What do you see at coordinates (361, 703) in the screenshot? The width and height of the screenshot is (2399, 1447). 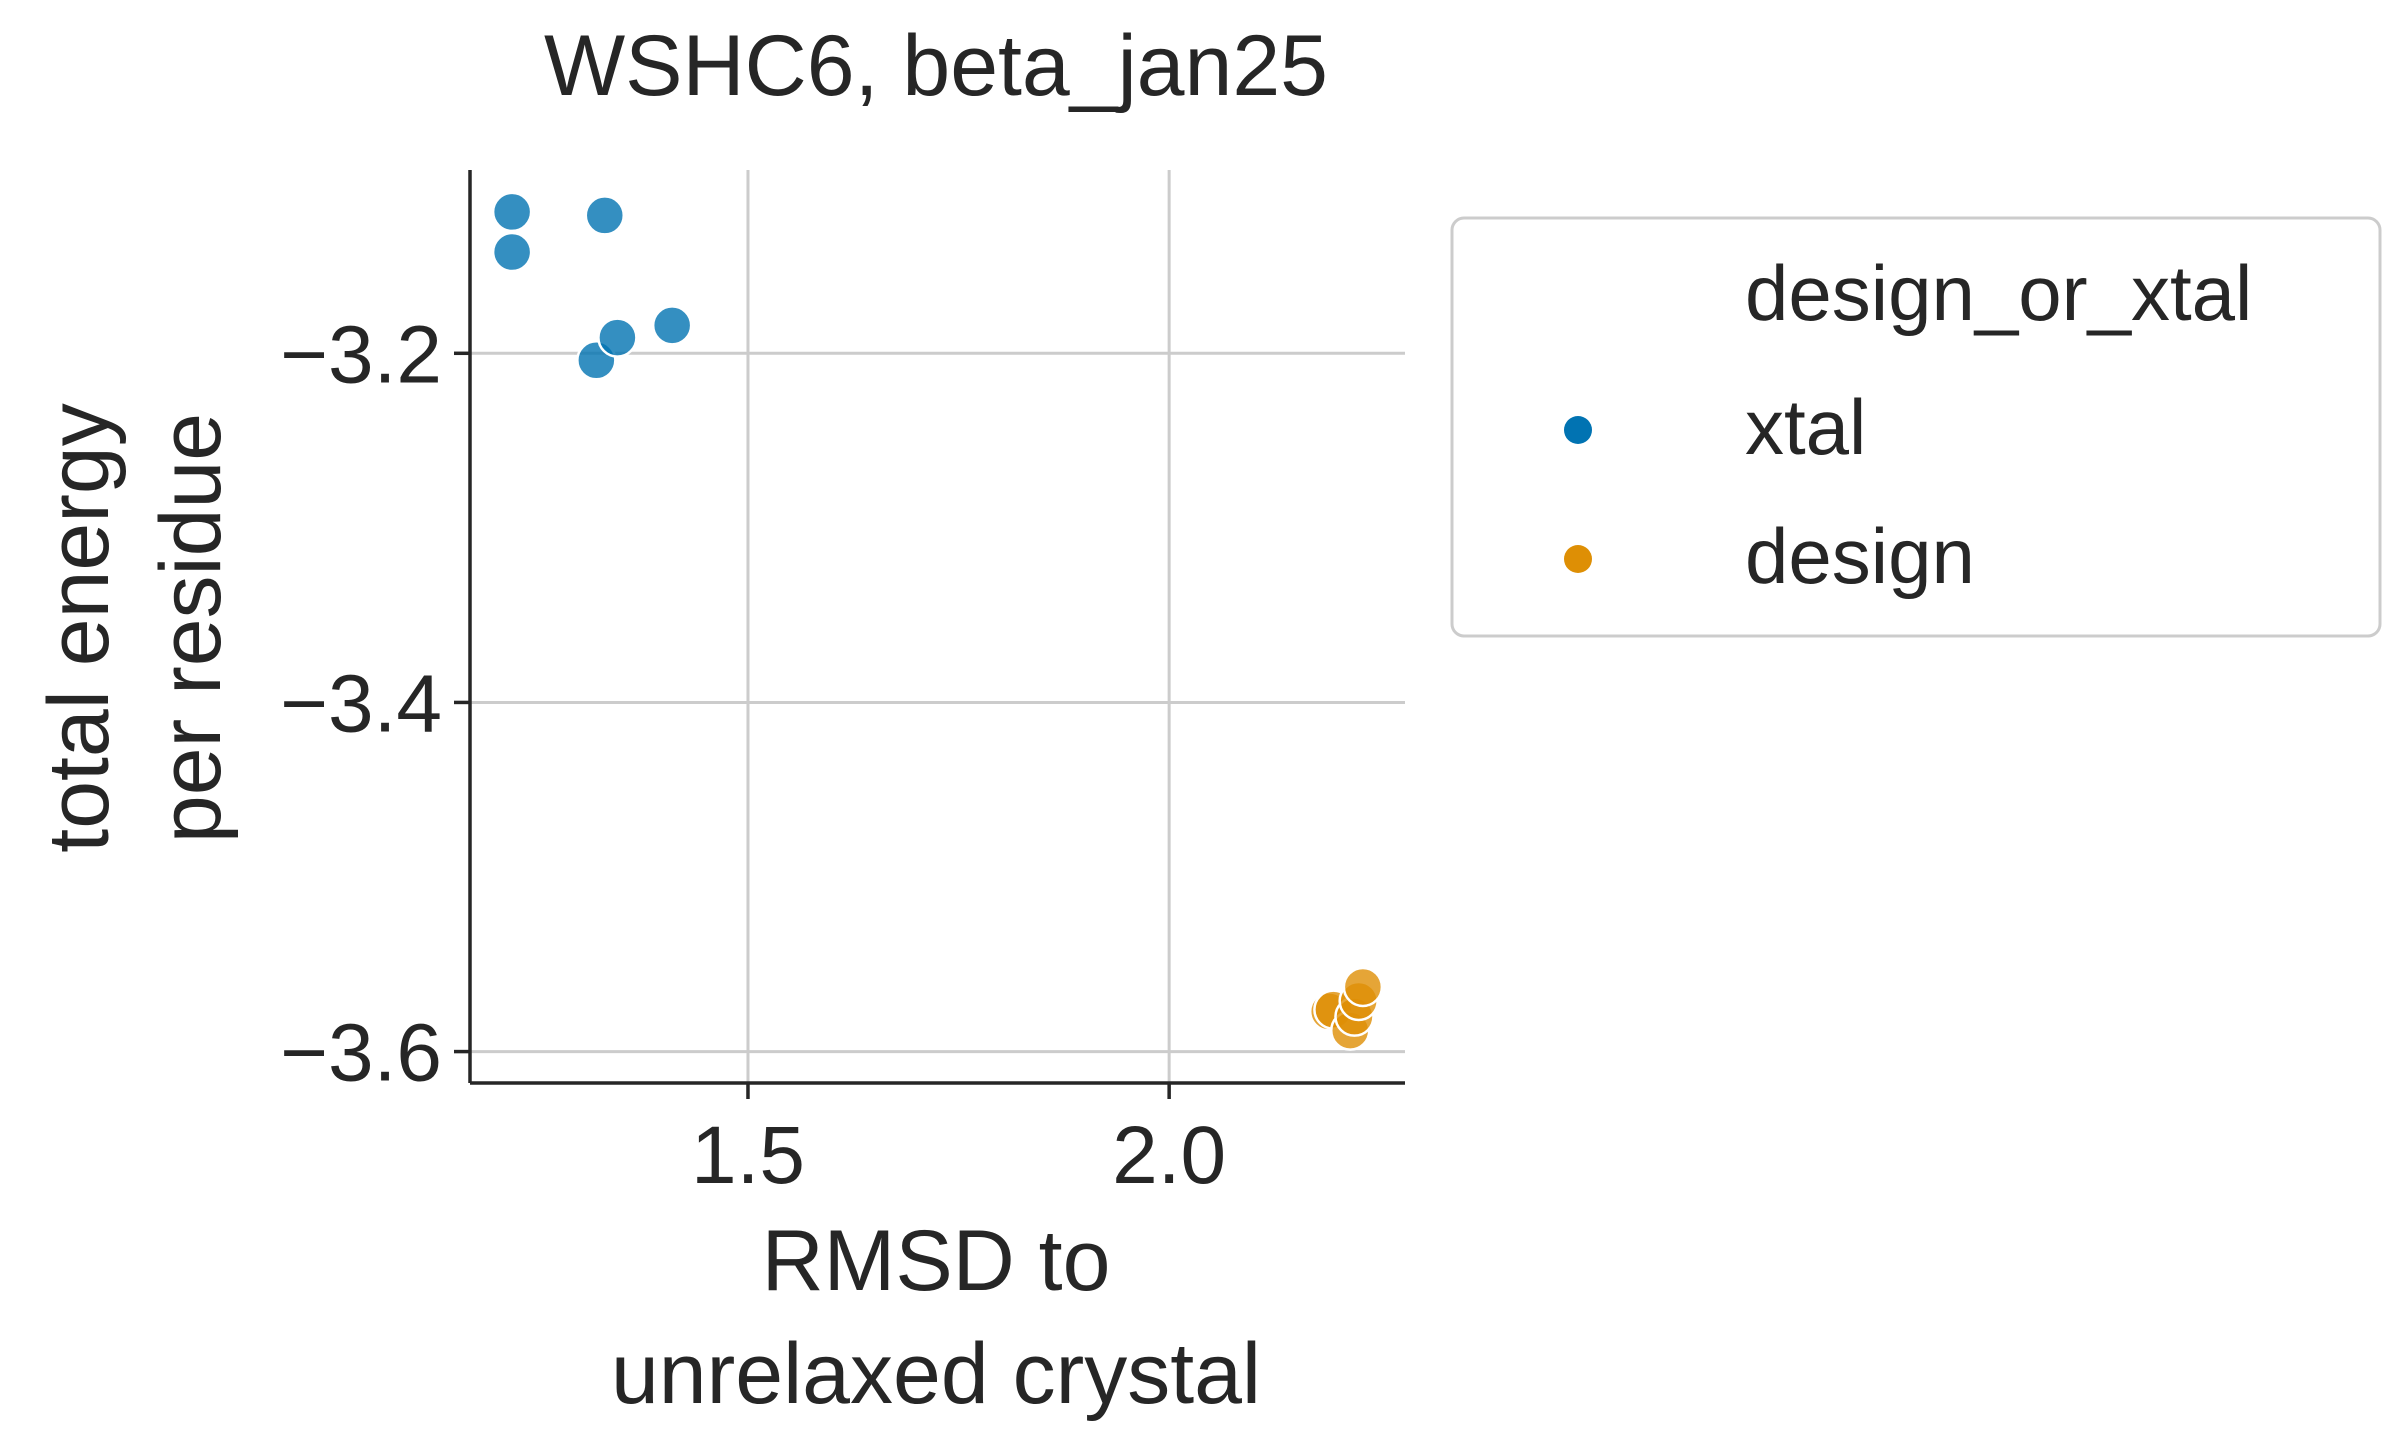 I see `y-tick-label-1: −3.4` at bounding box center [361, 703].